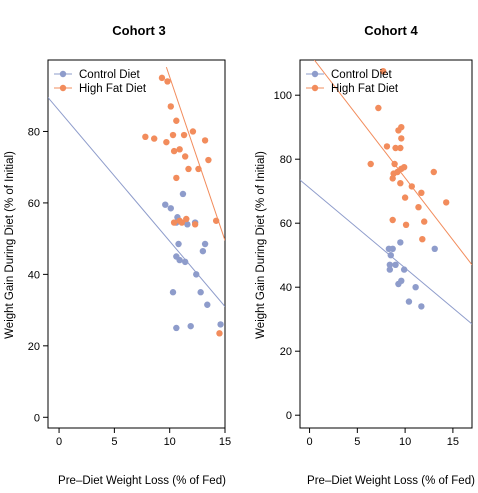  I want to click on y-axis-label: Weight Gain During Diet (% of Initial), so click(10, 245).